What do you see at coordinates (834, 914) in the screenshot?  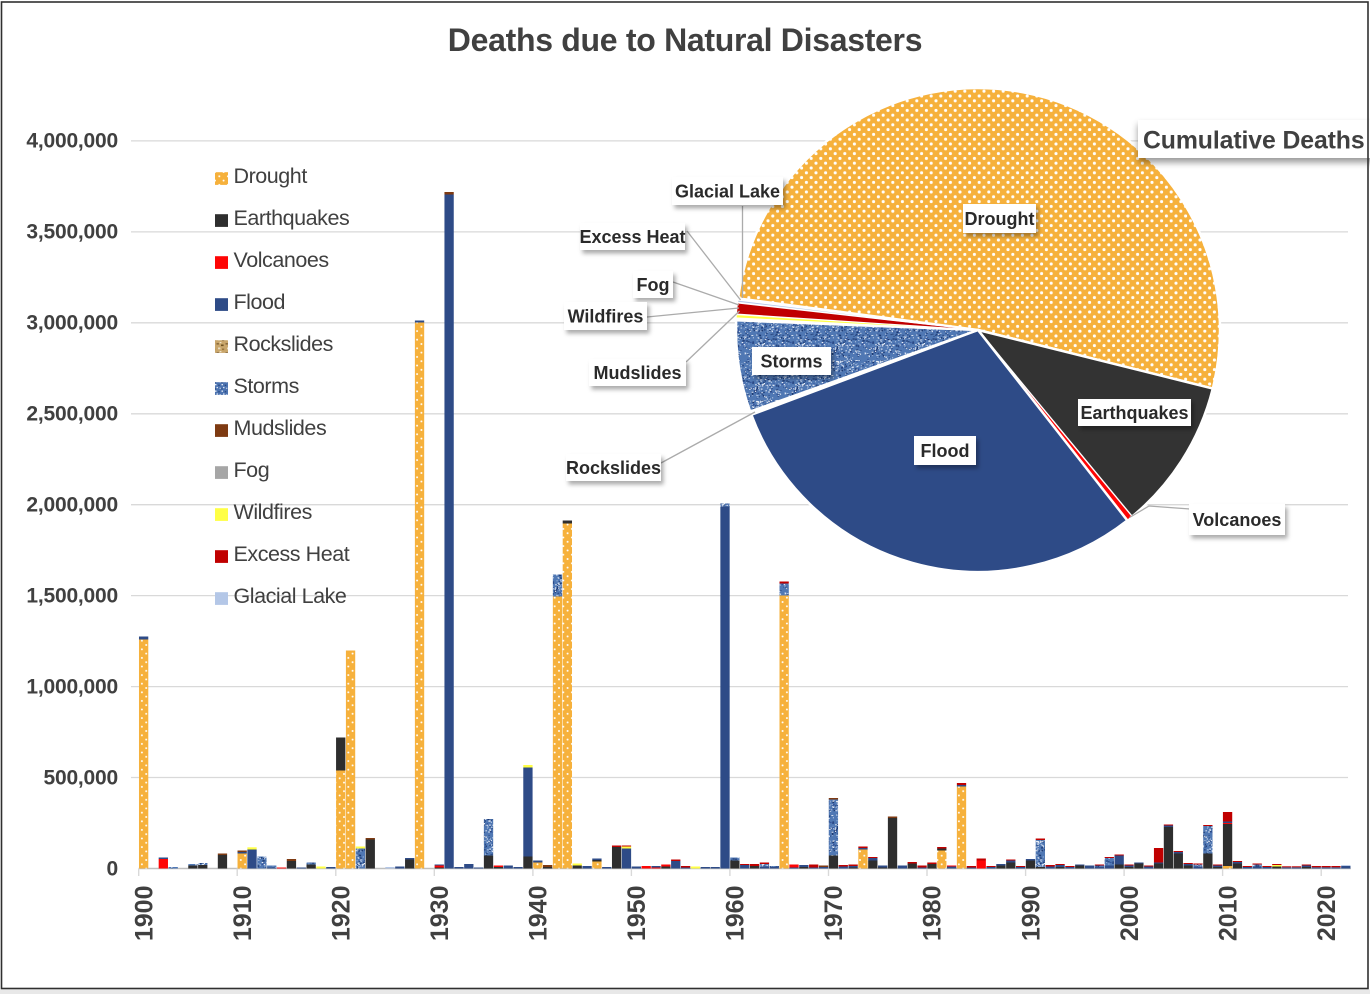 I see `svg-text: 1970` at bounding box center [834, 914].